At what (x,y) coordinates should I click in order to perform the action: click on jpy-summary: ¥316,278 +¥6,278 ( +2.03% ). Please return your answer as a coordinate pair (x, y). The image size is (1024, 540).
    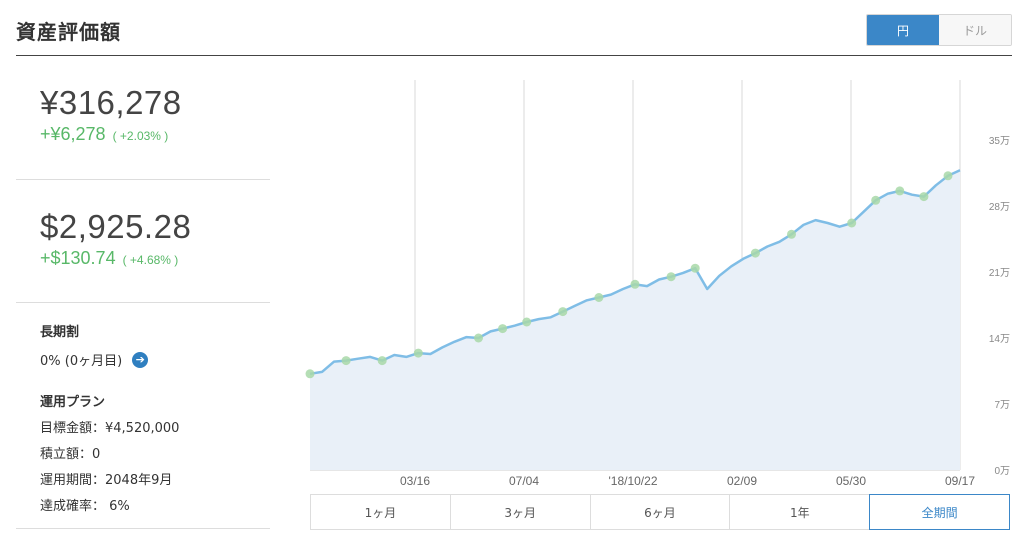
    Looking at the image, I should click on (143, 118).